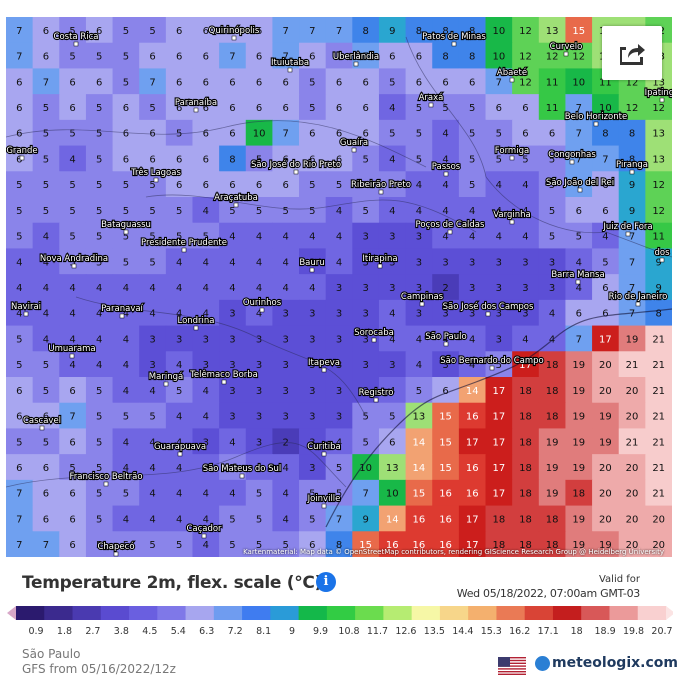 This screenshot has height=683, width=679. What do you see at coordinates (290, 65) in the screenshot?
I see `city-label: Ituiutaba` at bounding box center [290, 65].